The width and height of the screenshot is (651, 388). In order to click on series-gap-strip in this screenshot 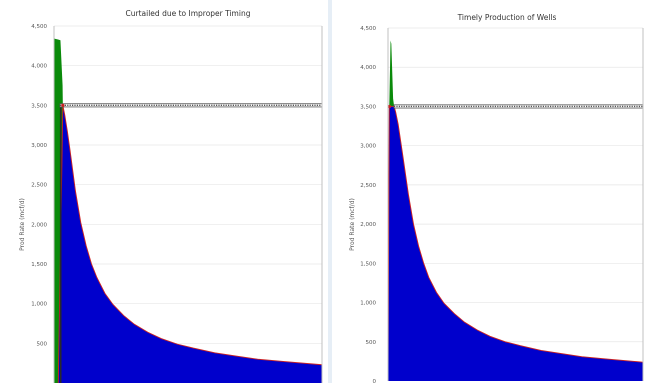, I will do `click(60, 244)`.